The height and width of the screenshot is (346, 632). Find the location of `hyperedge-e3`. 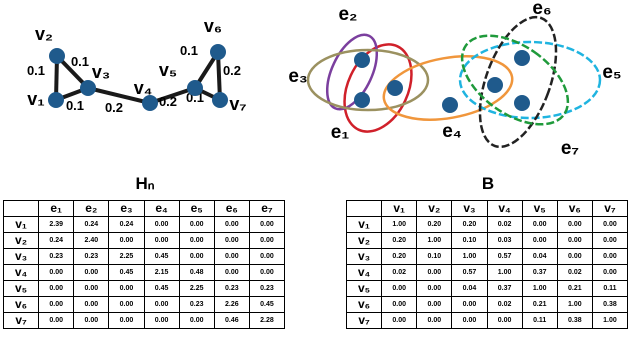

hyperedge-e3 is located at coordinates (368, 80).